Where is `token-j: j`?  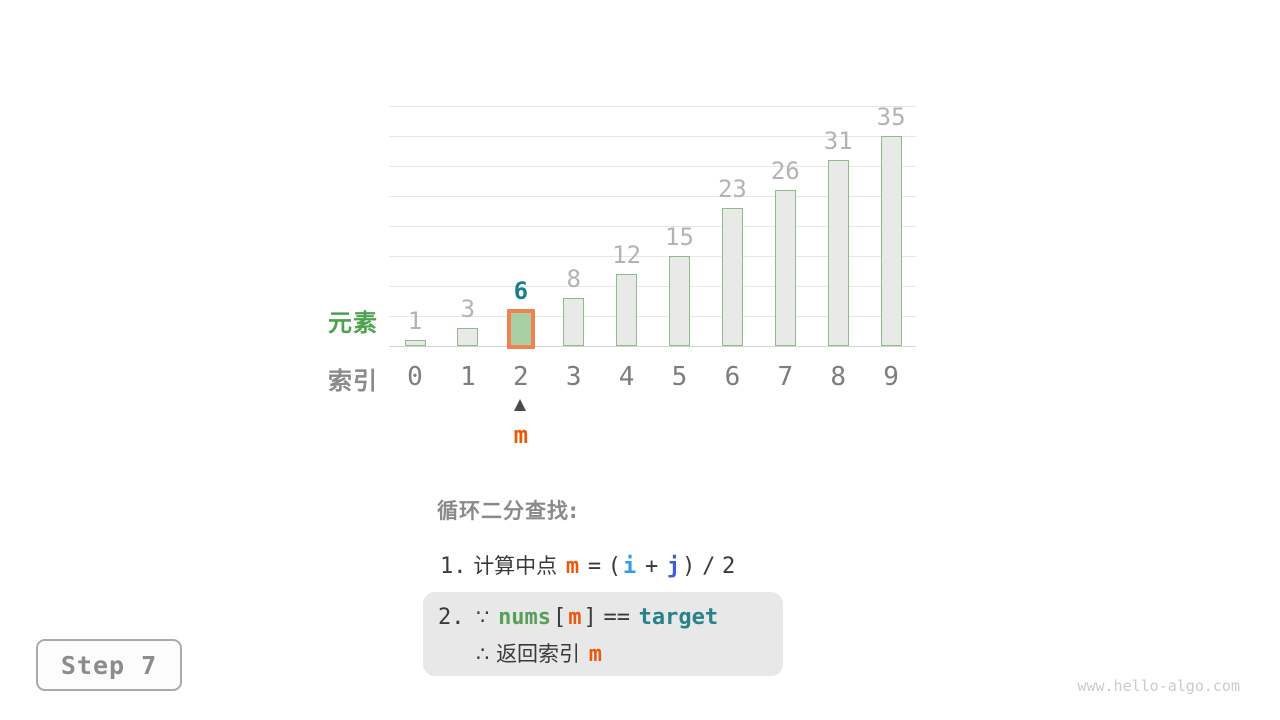 token-j: j is located at coordinates (673, 566).